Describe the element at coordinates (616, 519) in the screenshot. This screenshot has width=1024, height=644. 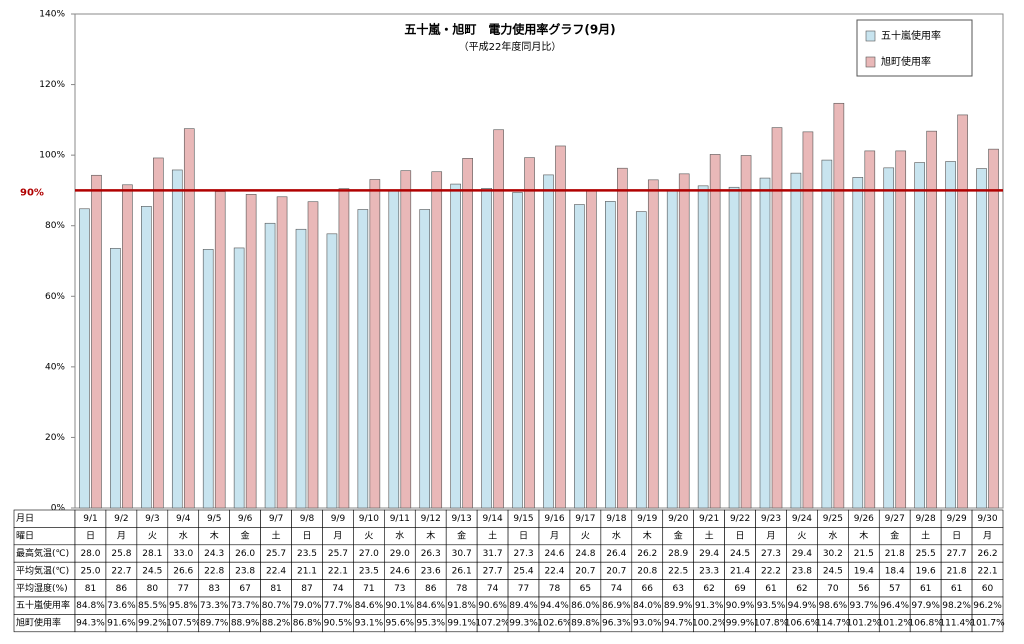
I see `table-cell-text: 9/18` at that location.